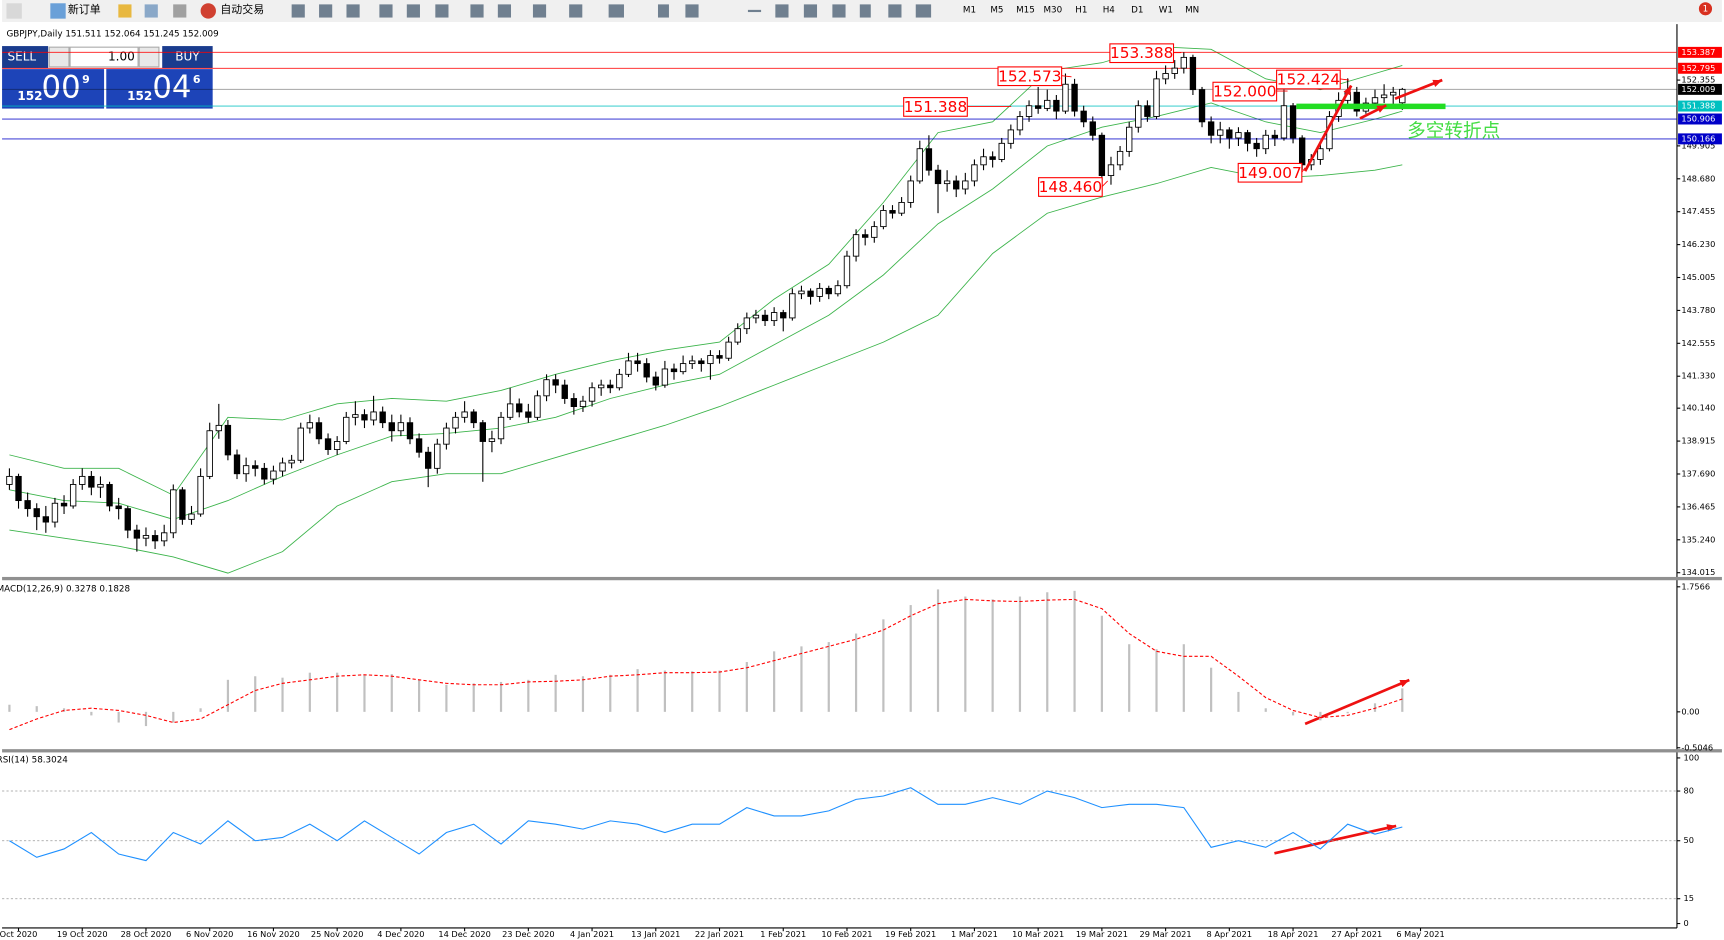 The width and height of the screenshot is (1724, 940). I want to click on buy-button, so click(187, 57).